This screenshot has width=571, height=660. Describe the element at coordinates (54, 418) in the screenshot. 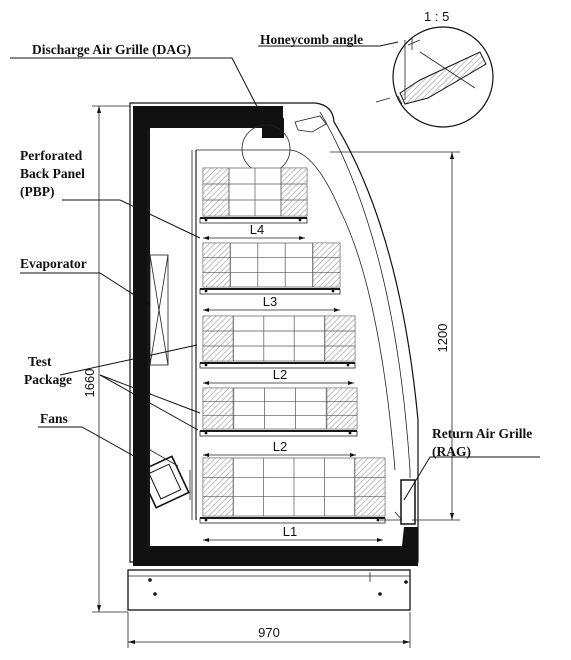

I see `label-fans: Fans` at that location.